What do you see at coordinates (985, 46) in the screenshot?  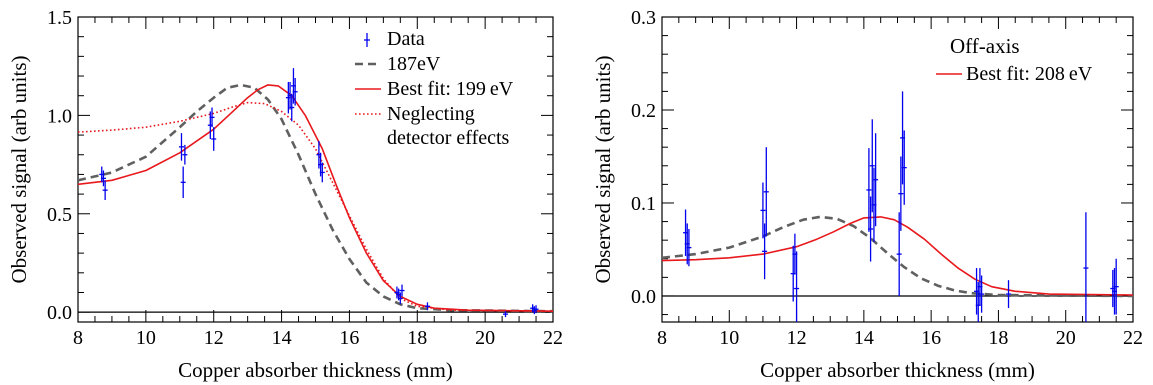 I see `panel-annotation: Off-axis` at bounding box center [985, 46].